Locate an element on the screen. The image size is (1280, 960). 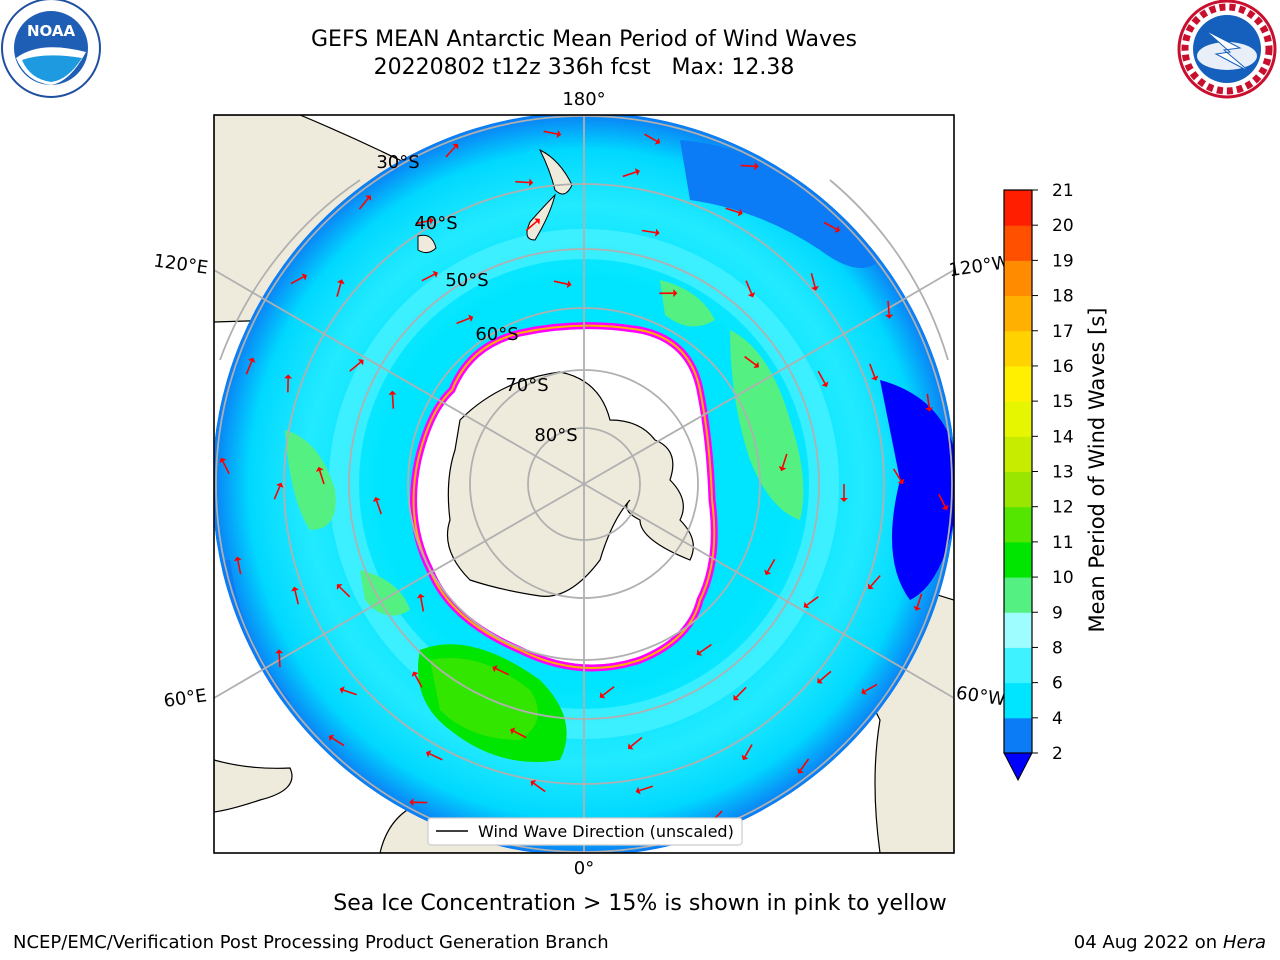
antarctica-land is located at coordinates (570, 484).